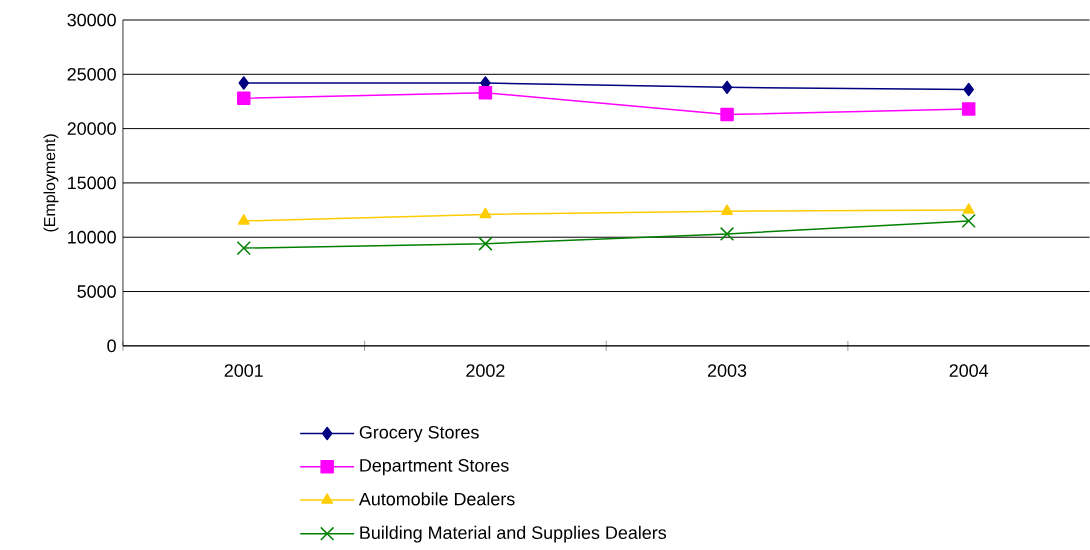 The height and width of the screenshot is (550, 1090). What do you see at coordinates (485, 371) in the screenshot?
I see `x-tick-label: 2002` at bounding box center [485, 371].